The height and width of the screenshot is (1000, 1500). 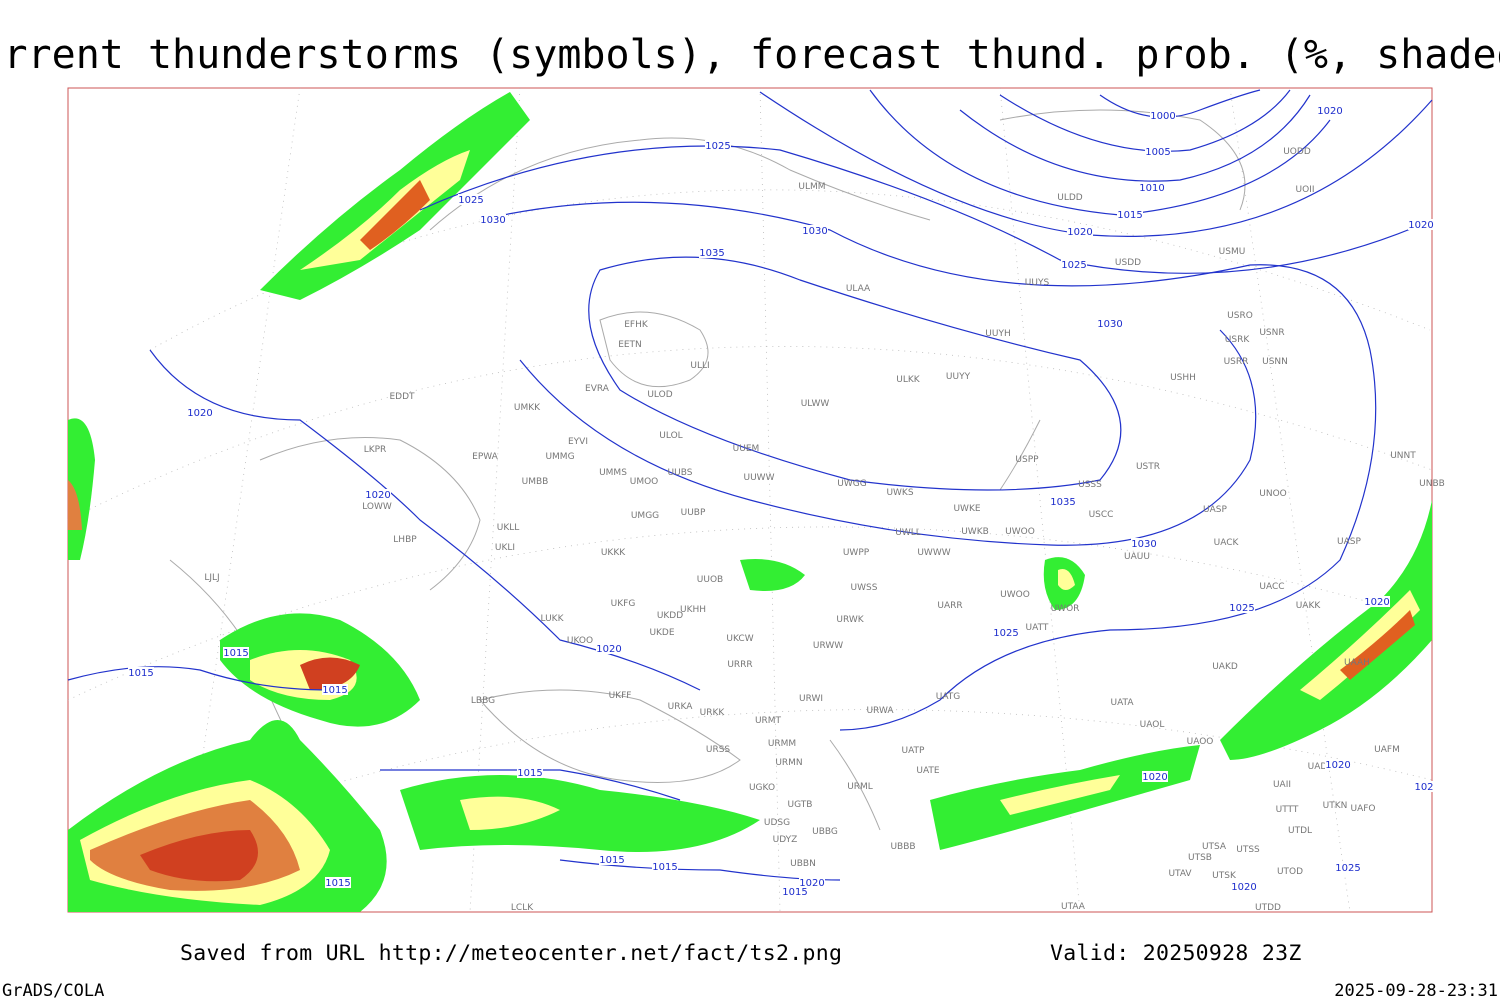 What do you see at coordinates (880, 711) in the screenshot?
I see `station-label: URWA` at bounding box center [880, 711].